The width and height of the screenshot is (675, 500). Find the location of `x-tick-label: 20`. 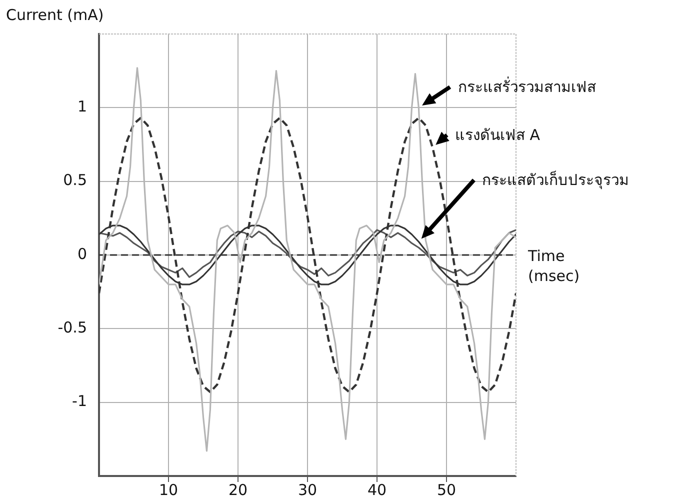

x-tick-label: 20 is located at coordinates (238, 489).